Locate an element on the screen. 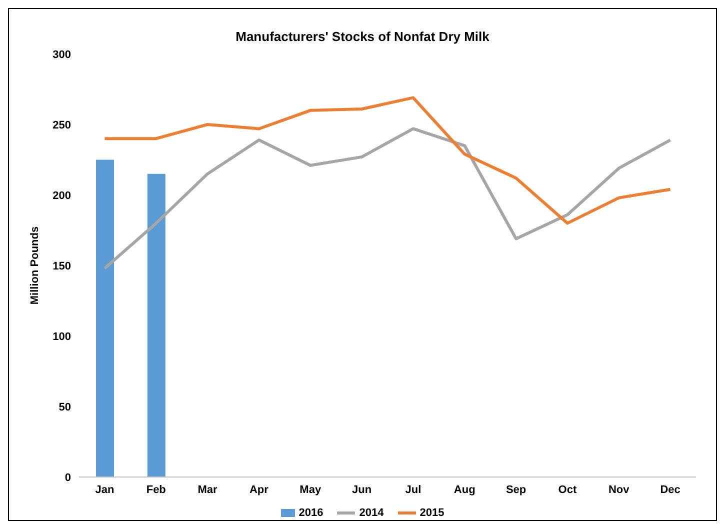  chart-title: Manufacturers' Stocks of Nonfat Dry Milk is located at coordinates (362, 36).